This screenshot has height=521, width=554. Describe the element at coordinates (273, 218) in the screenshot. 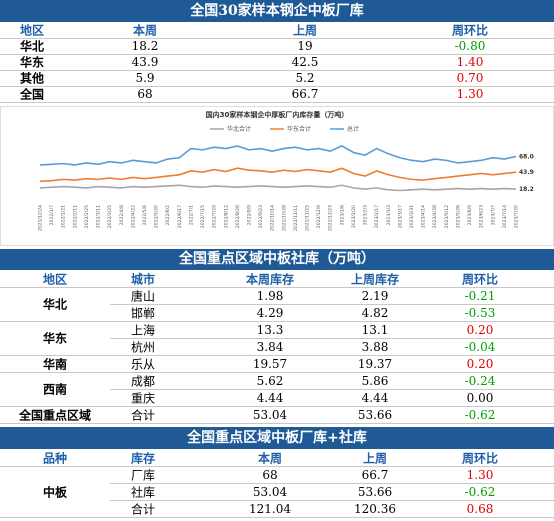

I see `x-tick-label: 2022/10/14` at that location.